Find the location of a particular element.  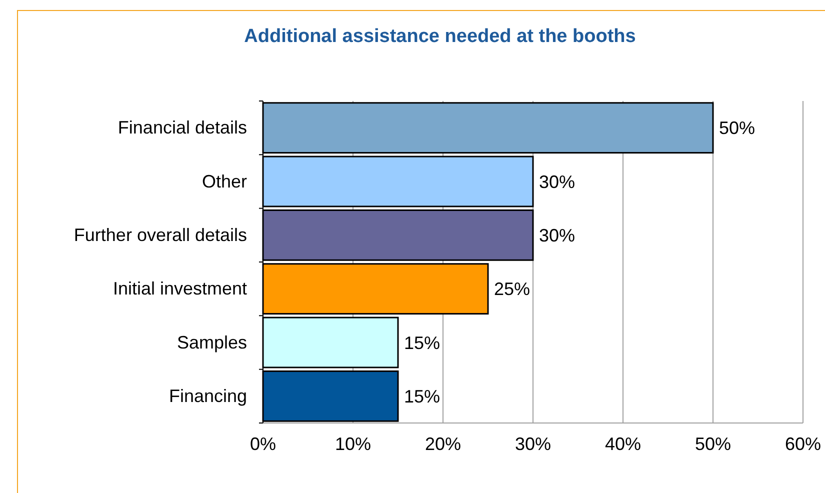

x-tick-label: 60% is located at coordinates (803, 444).